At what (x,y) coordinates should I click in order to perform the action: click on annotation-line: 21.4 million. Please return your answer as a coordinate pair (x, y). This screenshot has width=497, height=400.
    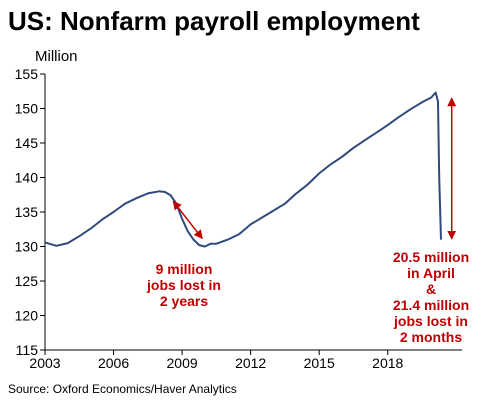
    Looking at the image, I should click on (431, 305).